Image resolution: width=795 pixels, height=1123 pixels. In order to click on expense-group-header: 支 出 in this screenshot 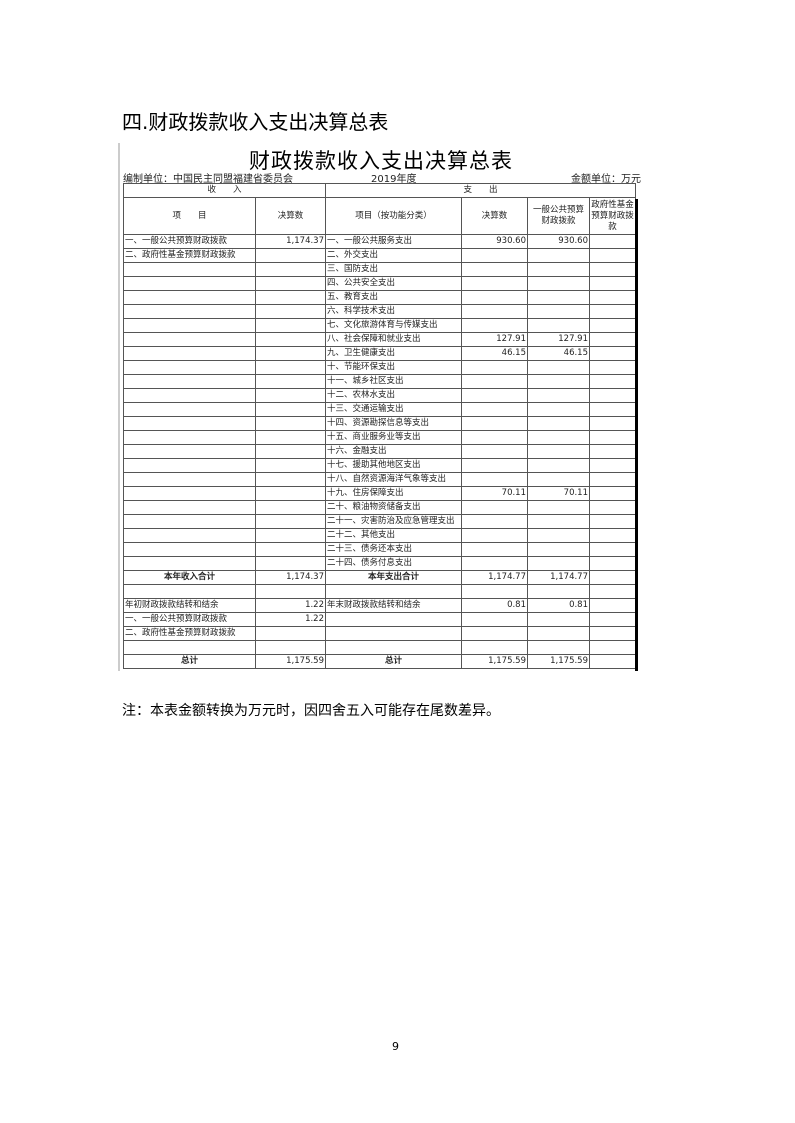, I will do `click(480, 190)`.